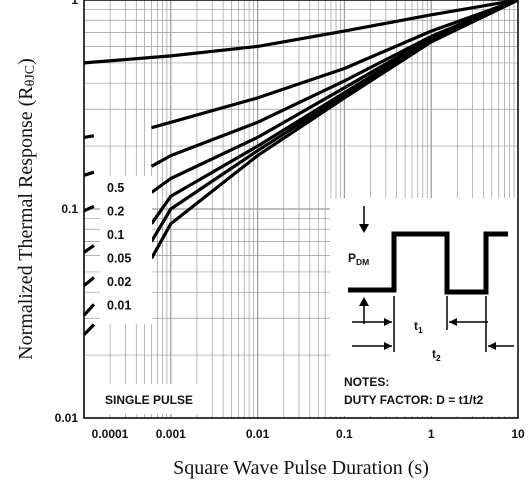  I want to click on duty-labels: 0.5 0.2 0.1 0.05 0.02 0.01, so click(119, 247).